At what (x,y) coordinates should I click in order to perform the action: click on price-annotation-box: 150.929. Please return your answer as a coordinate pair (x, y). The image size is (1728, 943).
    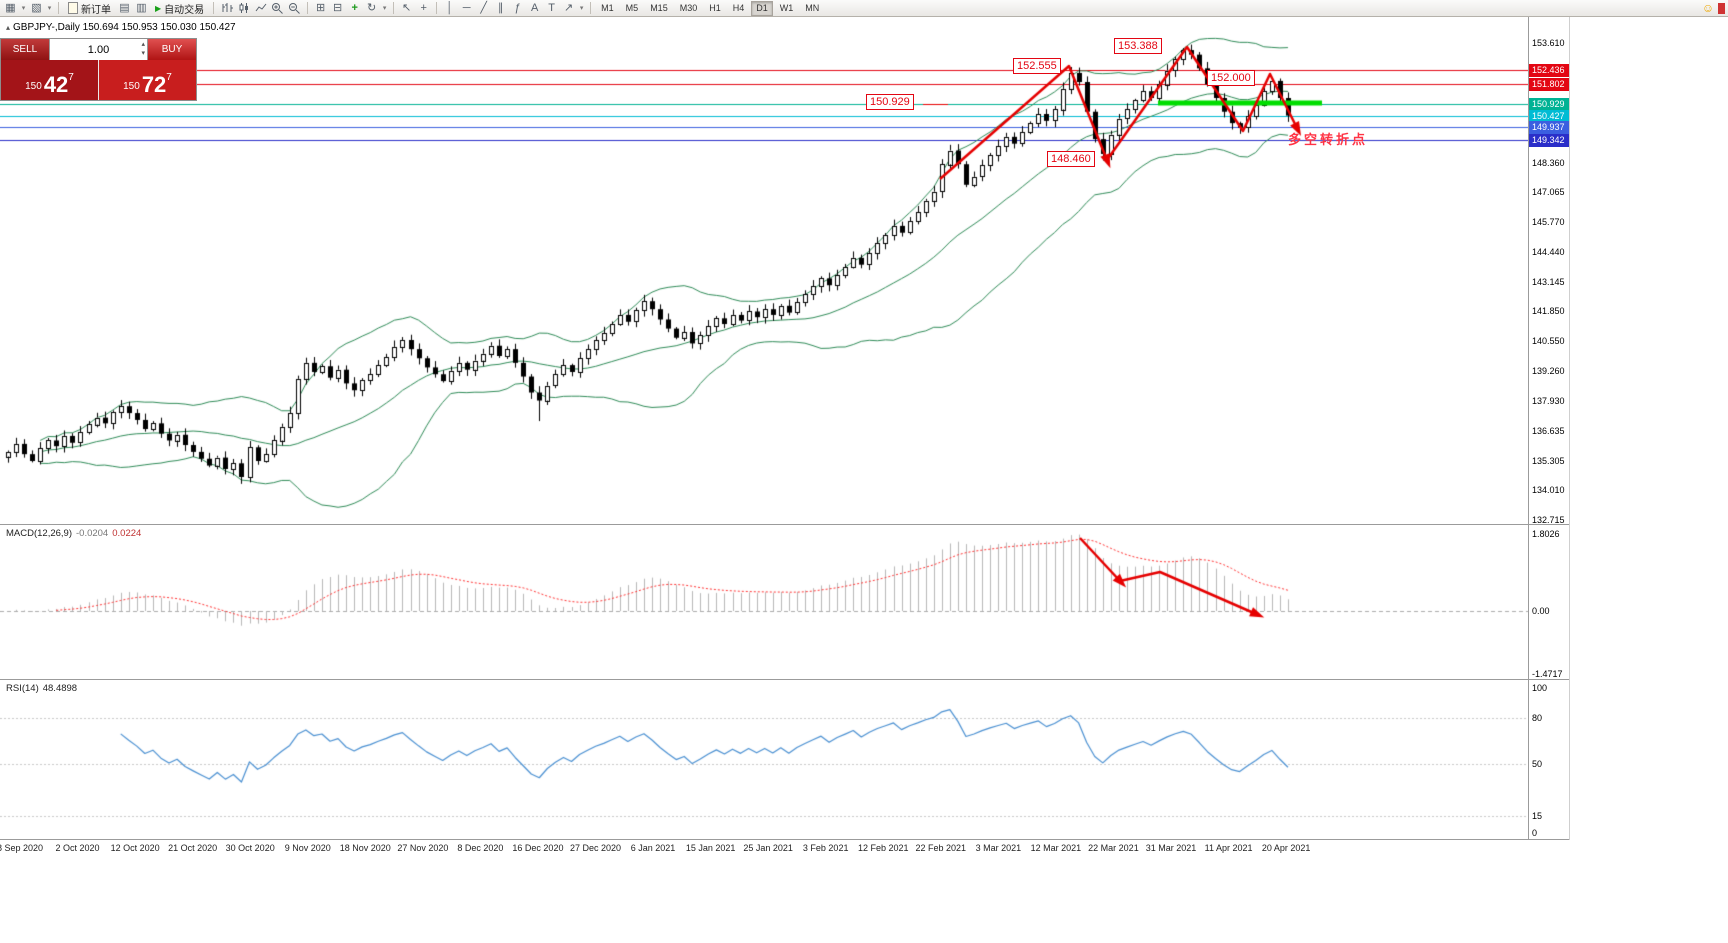
    Looking at the image, I should click on (890, 102).